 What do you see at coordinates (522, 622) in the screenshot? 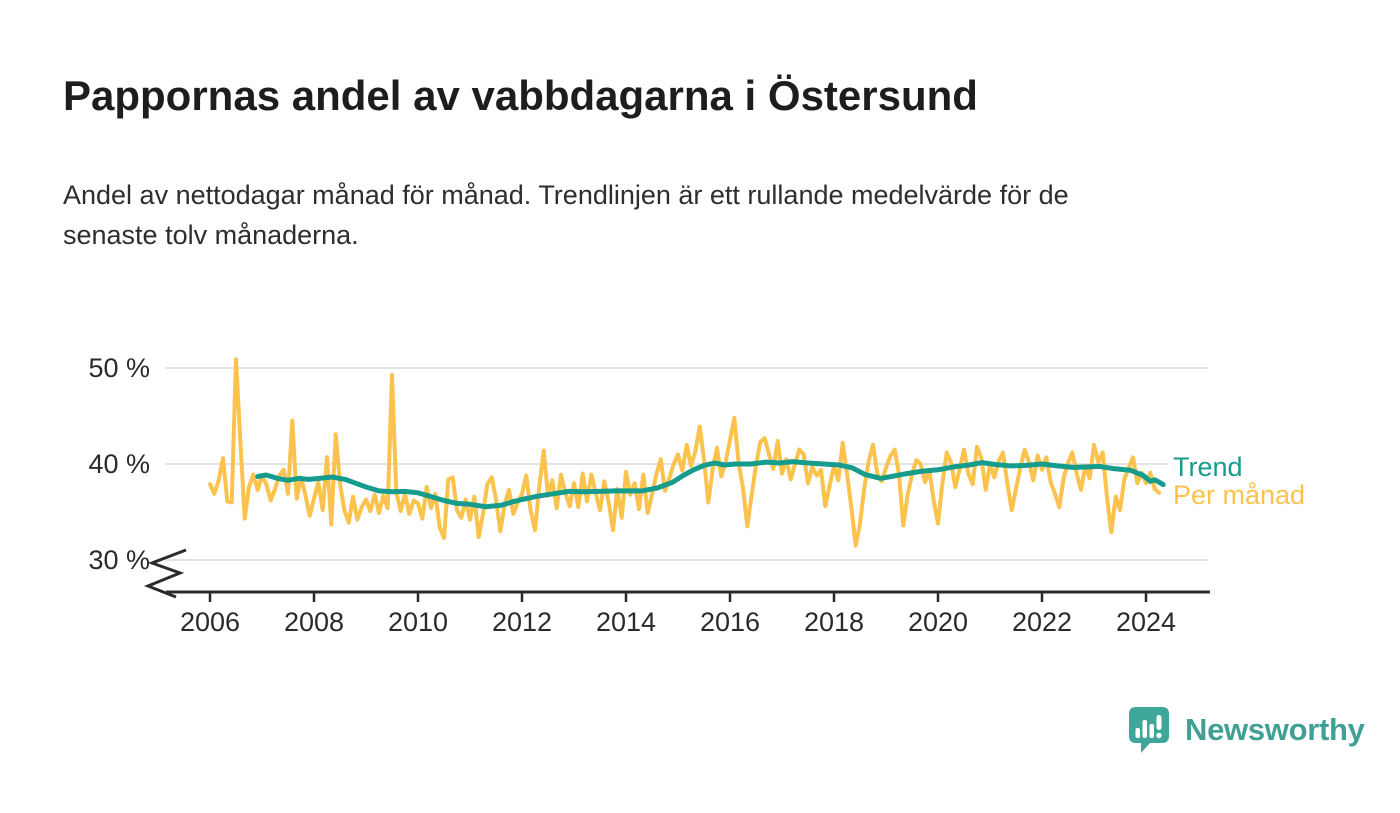
I see `x-axis-label-2012: 2012` at bounding box center [522, 622].